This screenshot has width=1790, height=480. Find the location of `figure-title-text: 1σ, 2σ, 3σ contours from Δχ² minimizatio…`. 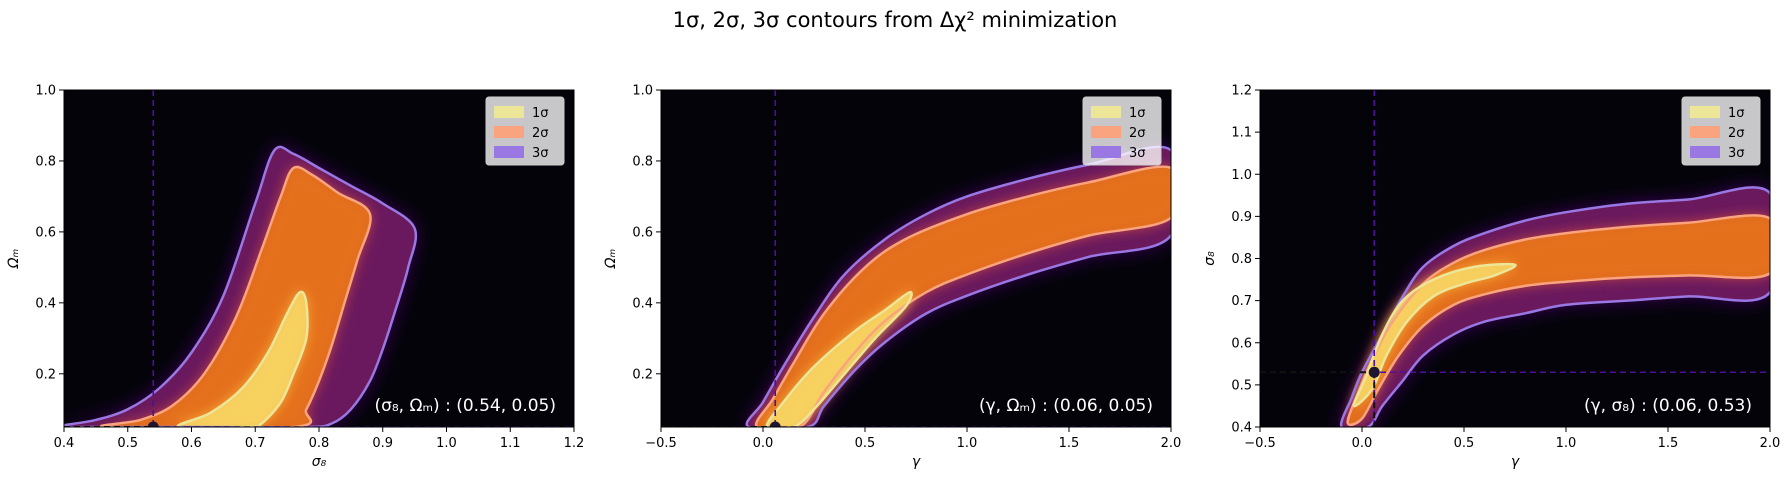

figure-title-text: 1σ, 2σ, 3σ contours from Δχ² minimizatio… is located at coordinates (895, 20).